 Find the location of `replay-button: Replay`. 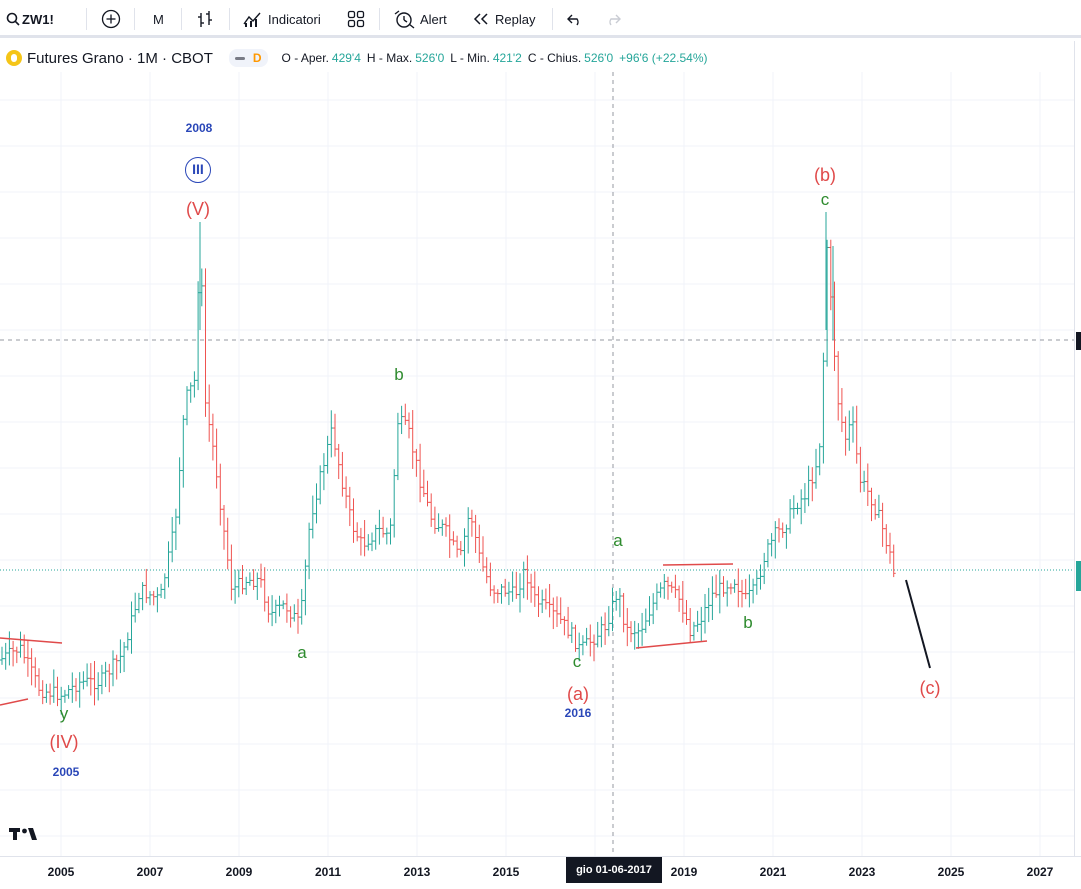

replay-button: Replay is located at coordinates (503, 19).